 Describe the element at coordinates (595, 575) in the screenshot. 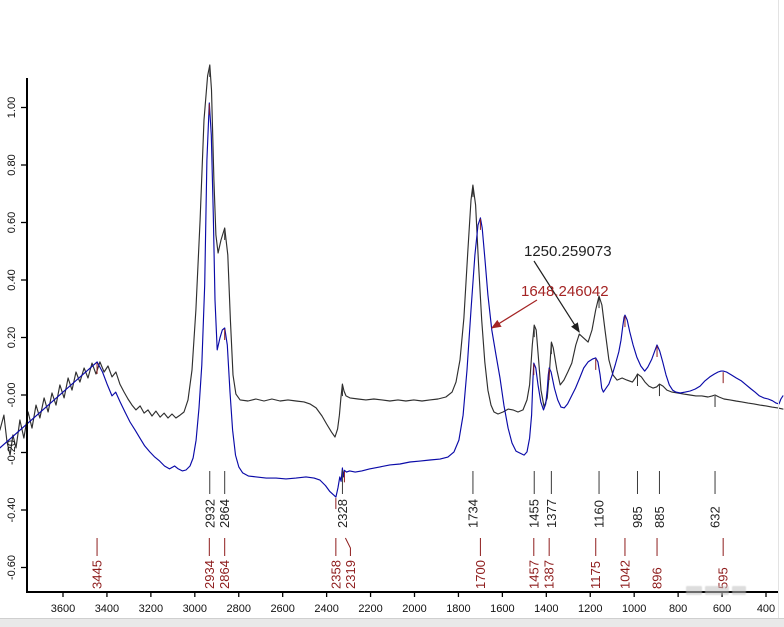

I see `peak-label-red: 1175` at that location.